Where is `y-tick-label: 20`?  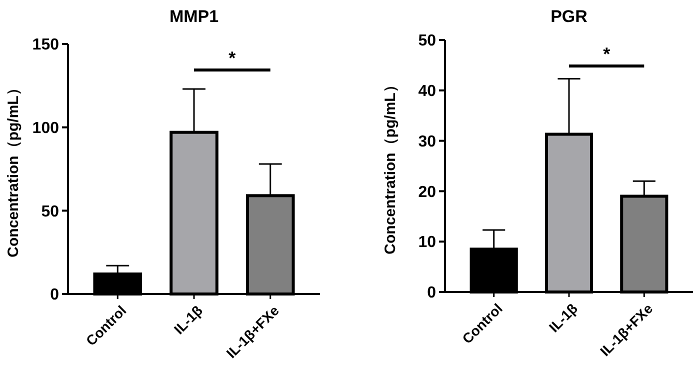 y-tick-label: 20 is located at coordinates (427, 192).